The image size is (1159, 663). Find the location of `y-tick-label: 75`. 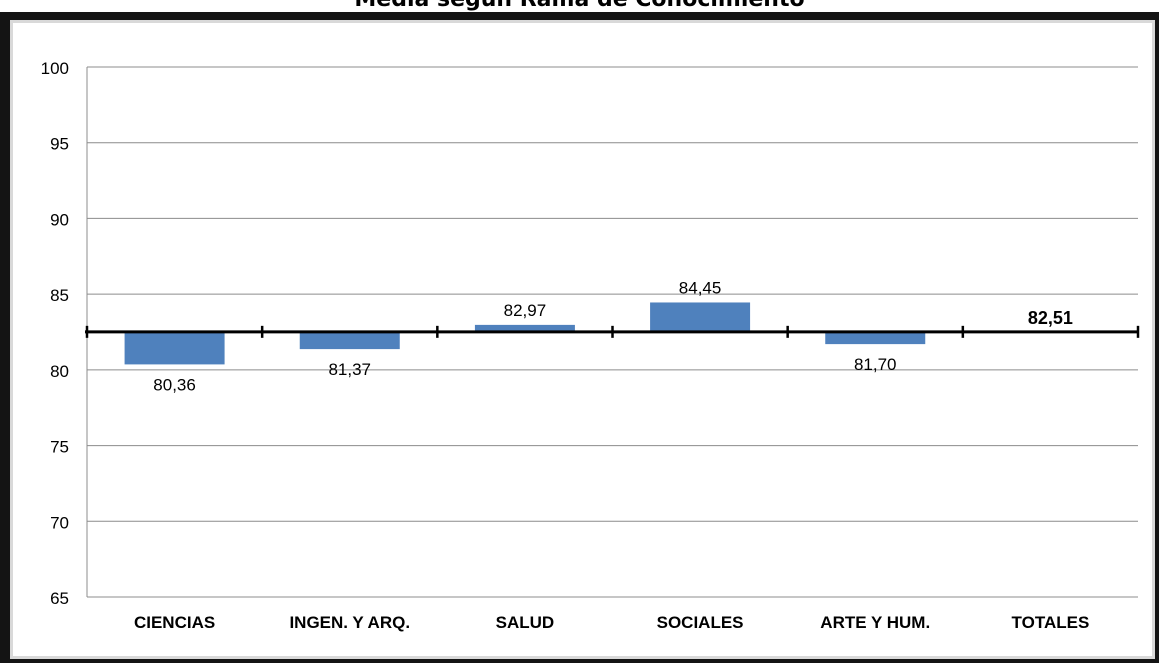

y-tick-label: 75 is located at coordinates (59, 447).